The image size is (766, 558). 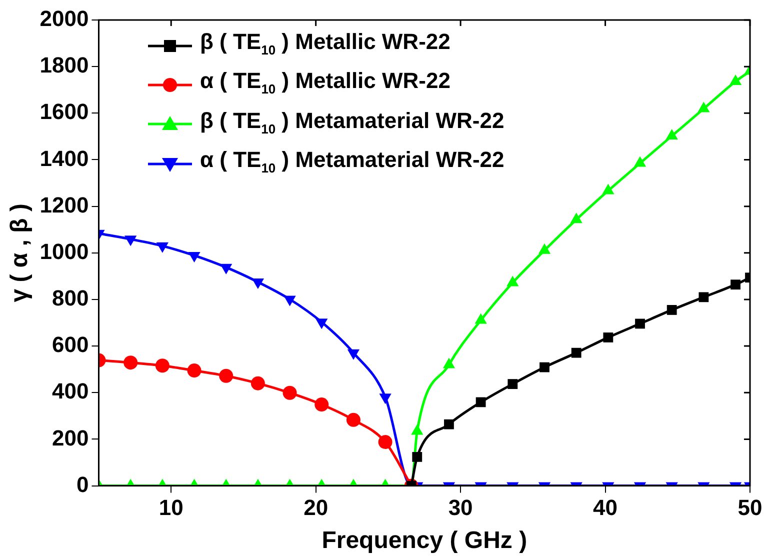 What do you see at coordinates (316, 507) in the screenshot?
I see `x-tick-label: 20` at bounding box center [316, 507].